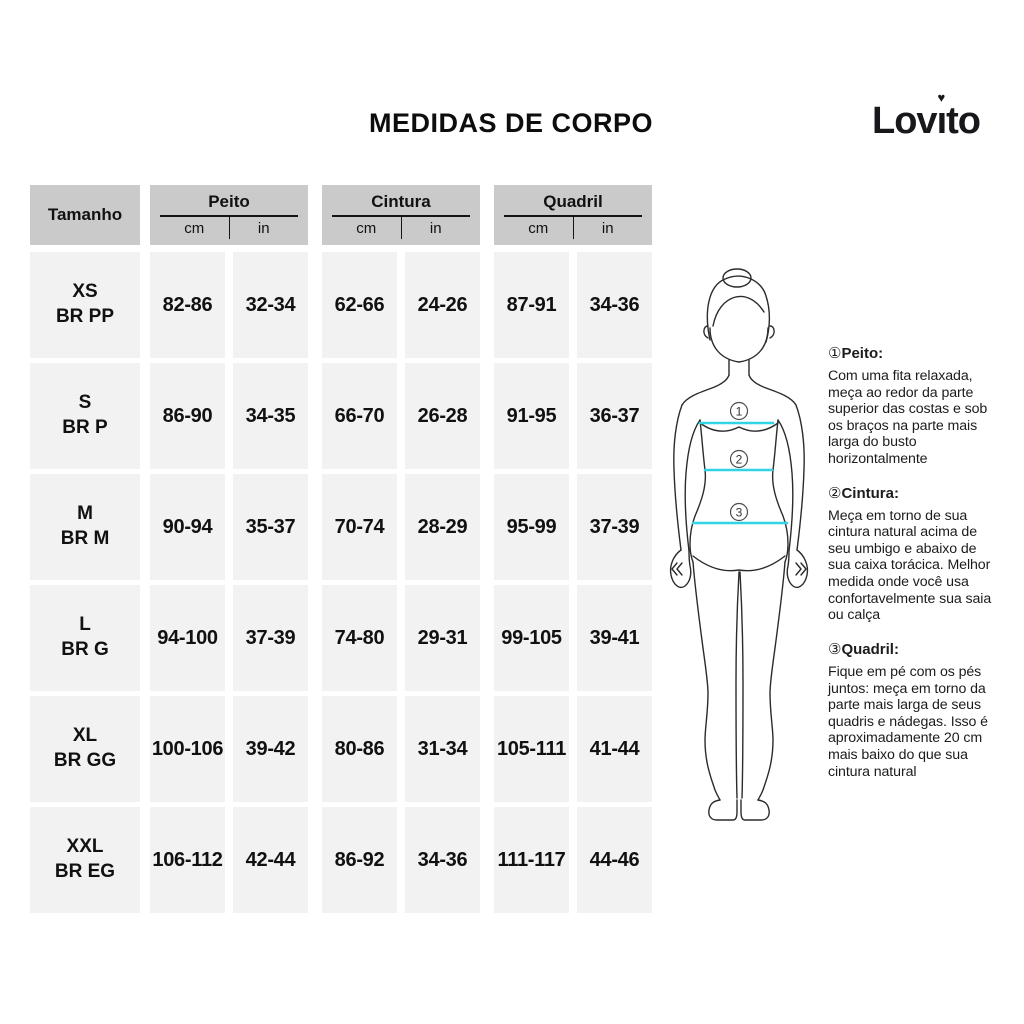 Image resolution: width=1024 pixels, height=1024 pixels. Describe the element at coordinates (573, 201) in the screenshot. I see `group-label: Quadril` at that location.